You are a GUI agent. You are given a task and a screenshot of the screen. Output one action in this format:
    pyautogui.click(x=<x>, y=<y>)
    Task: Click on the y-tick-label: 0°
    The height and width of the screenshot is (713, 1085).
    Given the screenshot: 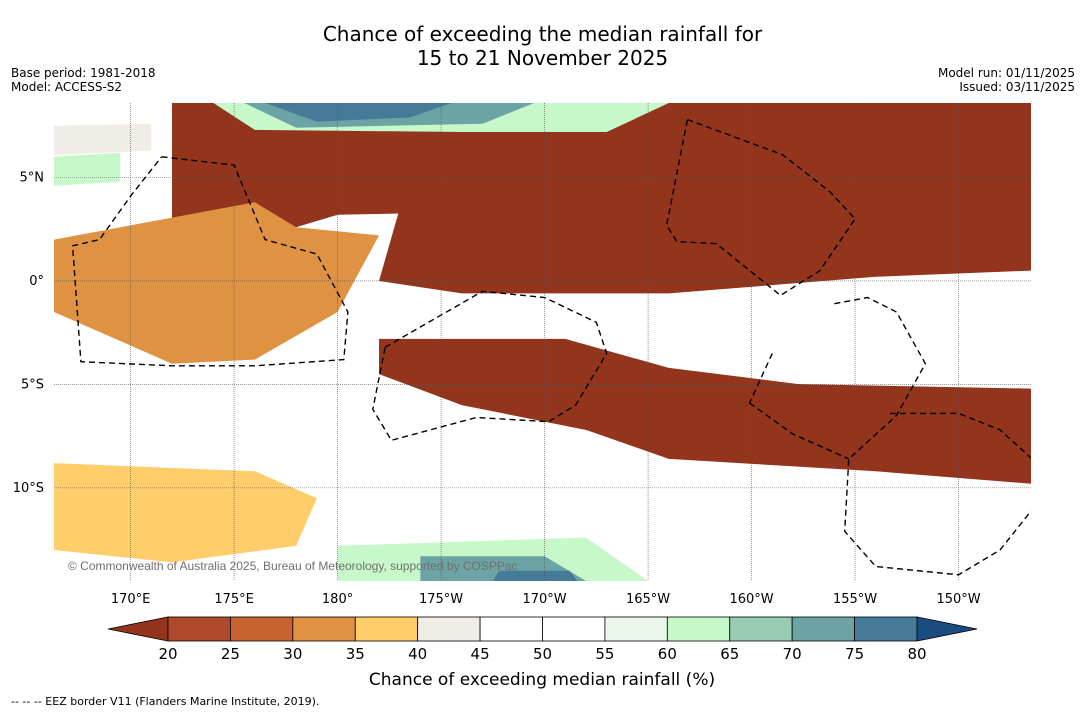 What is the action you would take?
    pyautogui.click(x=36, y=281)
    